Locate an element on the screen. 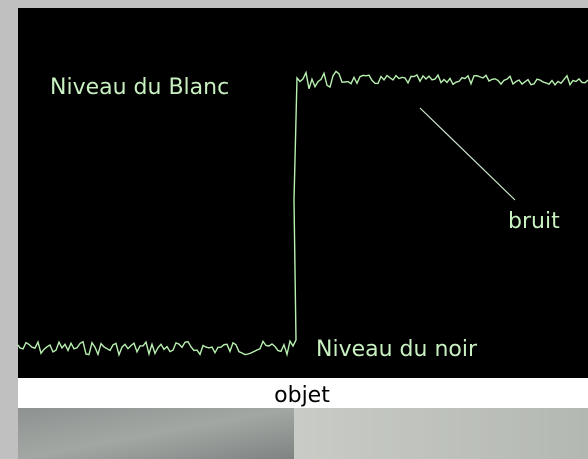 This screenshot has width=588, height=459. pointer is located at coordinates (467, 154).